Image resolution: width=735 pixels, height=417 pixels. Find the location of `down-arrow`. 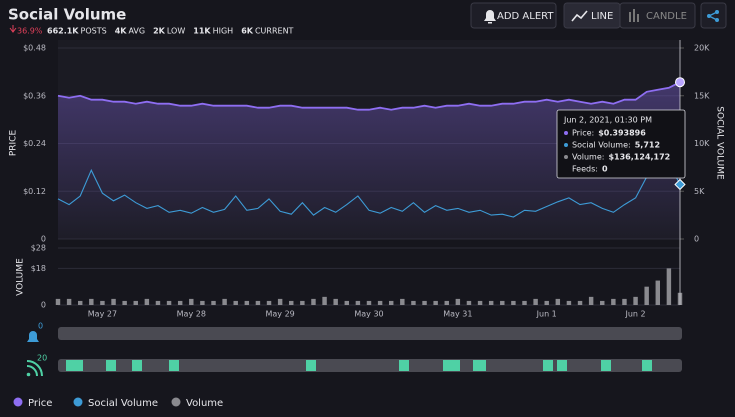

down-arrow is located at coordinates (13, 29).